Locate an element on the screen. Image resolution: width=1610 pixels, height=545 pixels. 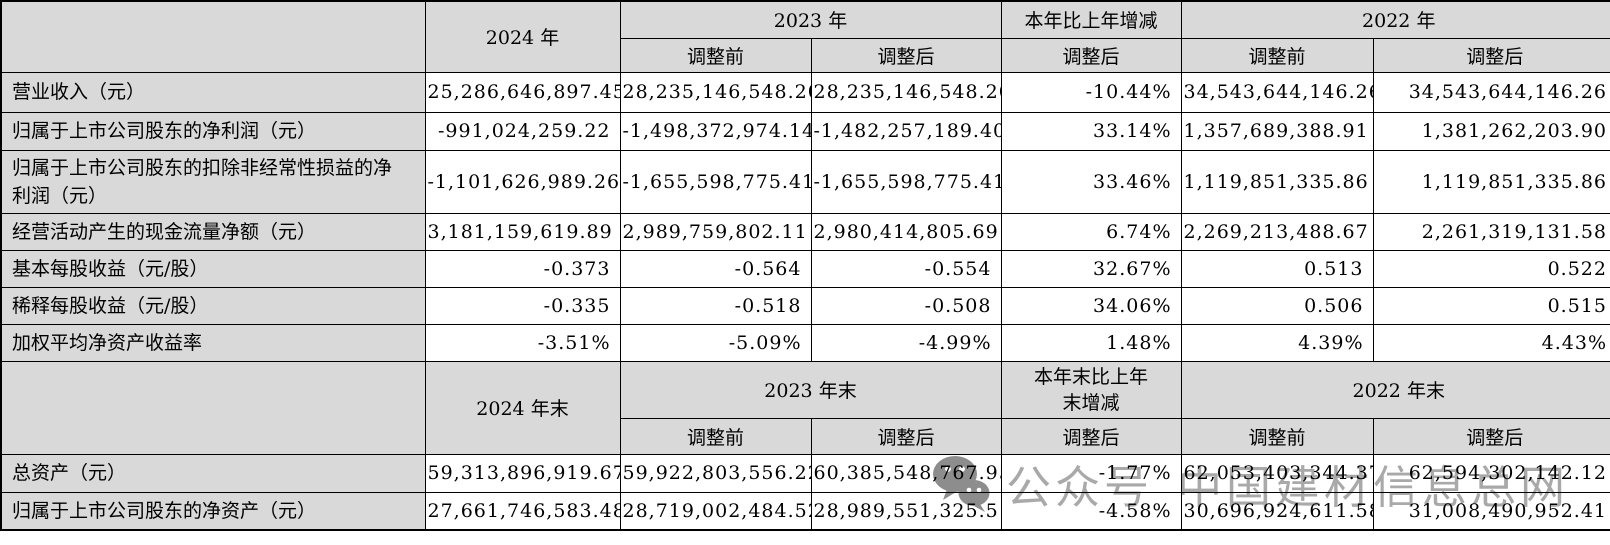
row-label: 归属于上市公司股东的净利润（元） is located at coordinates (213, 131).